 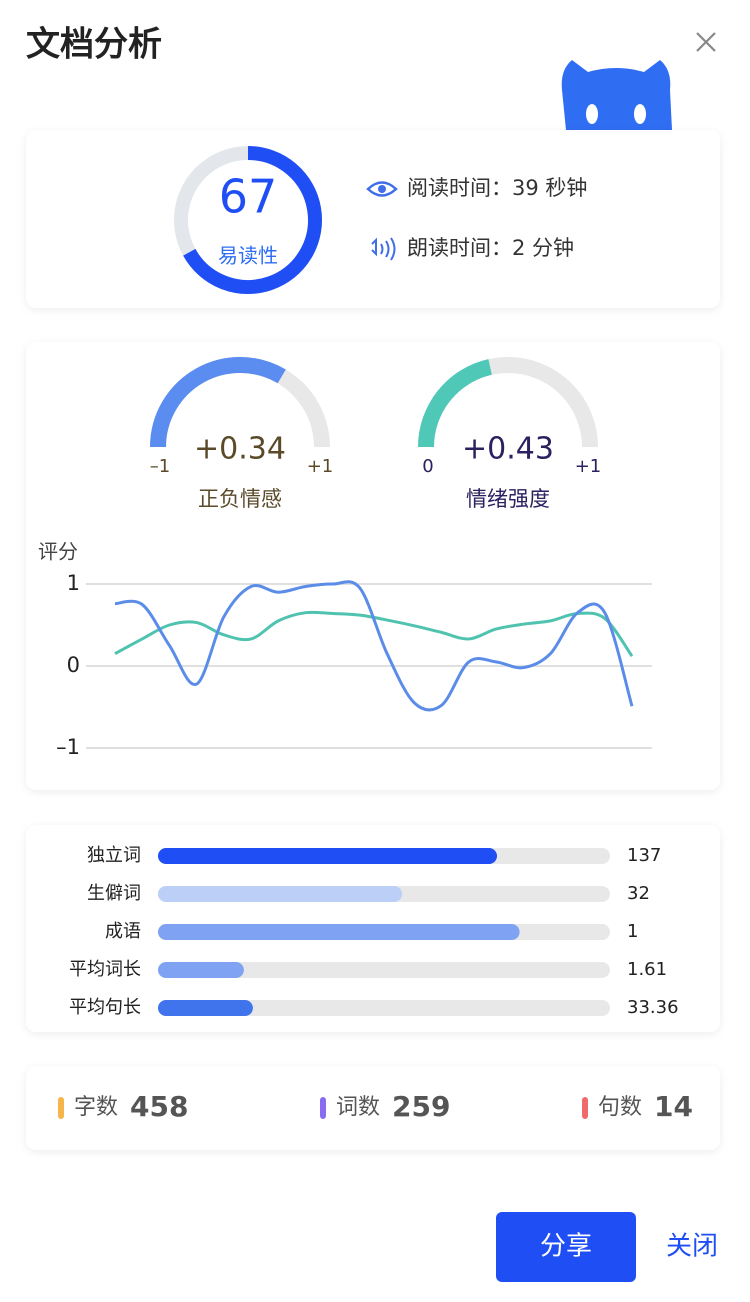 I want to click on stat-label: 句数, so click(x=620, y=1107).